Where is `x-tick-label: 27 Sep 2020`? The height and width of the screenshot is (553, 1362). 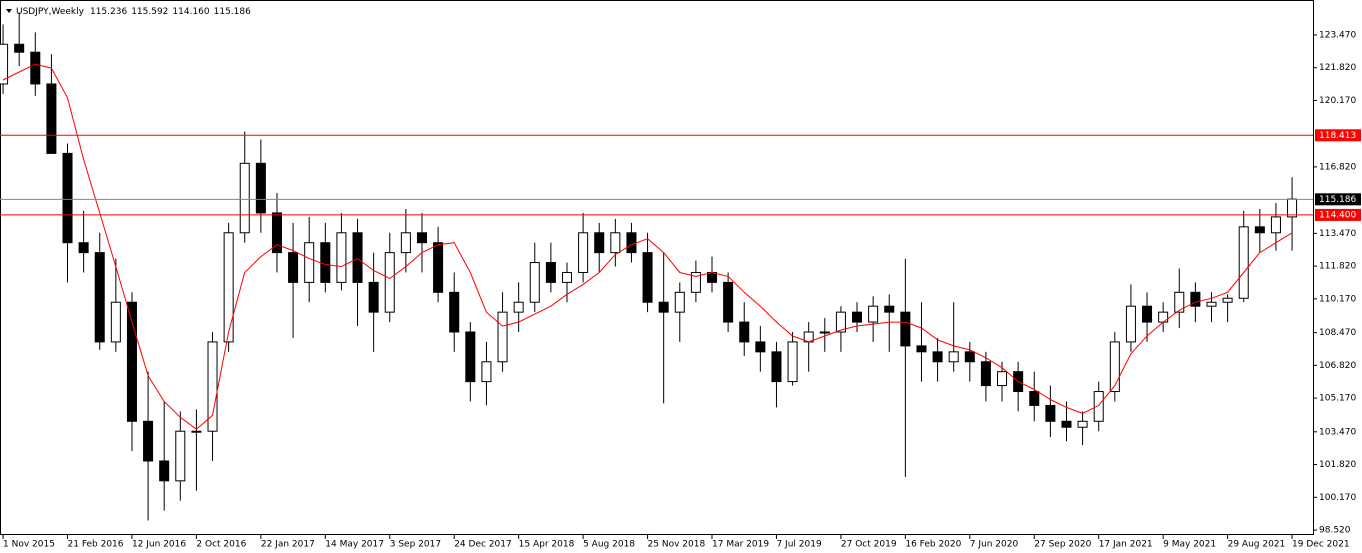
x-tick-label: 27 Sep 2020 is located at coordinates (1062, 545).